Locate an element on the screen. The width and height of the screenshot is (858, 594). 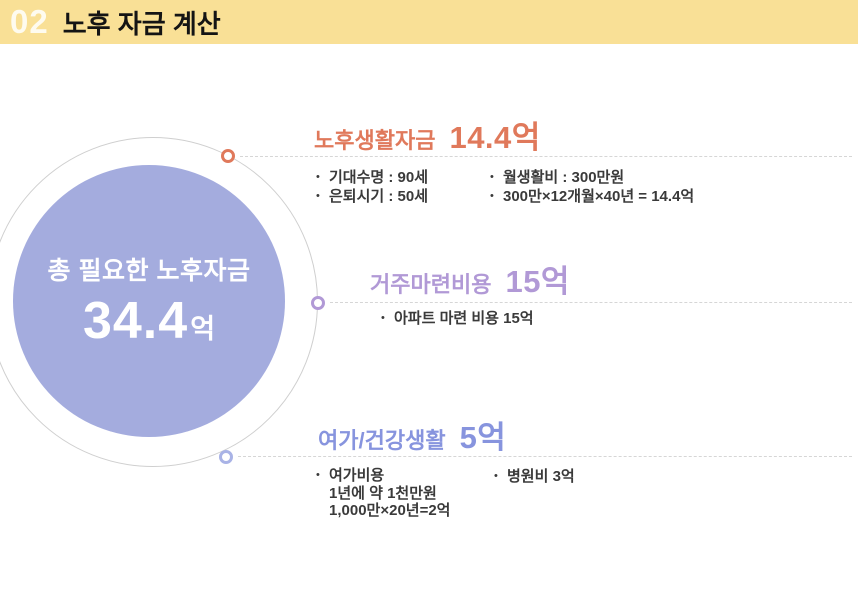
bullet-text: 월생활비 : 300만원 is located at coordinates (564, 177).